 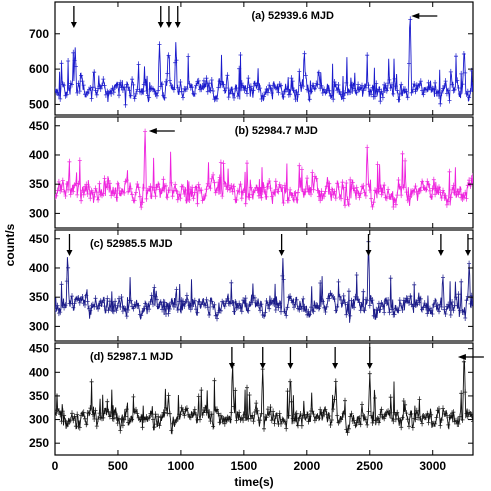 What do you see at coordinates (118, 466) in the screenshot?
I see `x-tick-label: 500` at bounding box center [118, 466].